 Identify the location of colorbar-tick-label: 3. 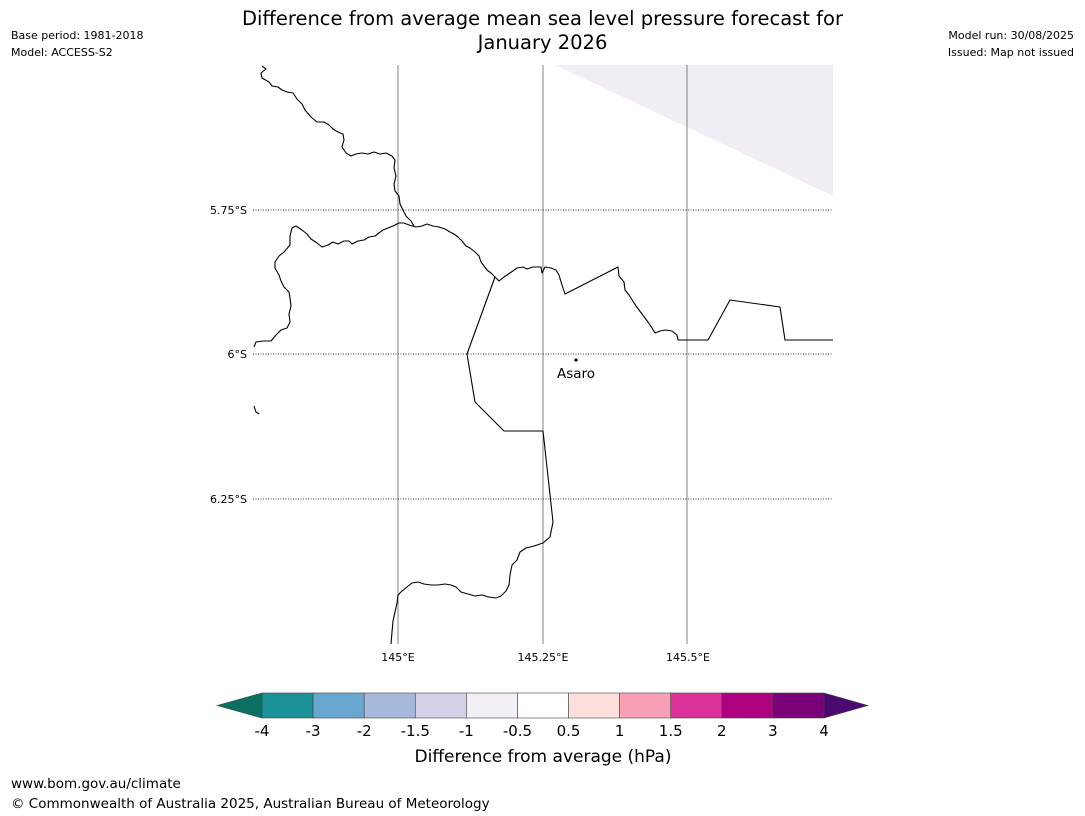
(773, 731).